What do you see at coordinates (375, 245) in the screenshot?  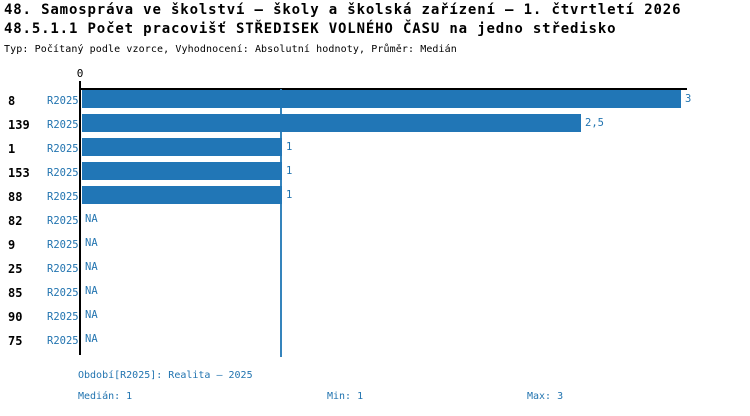 I see `chart-row: 9 R2025 NA` at bounding box center [375, 245].